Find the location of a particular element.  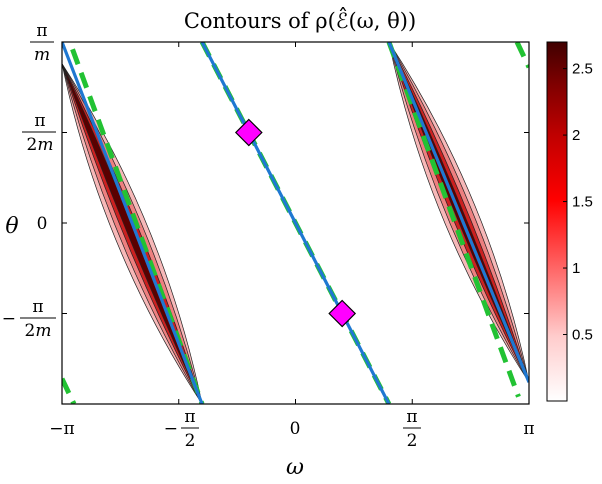

markers is located at coordinates (295, 223).